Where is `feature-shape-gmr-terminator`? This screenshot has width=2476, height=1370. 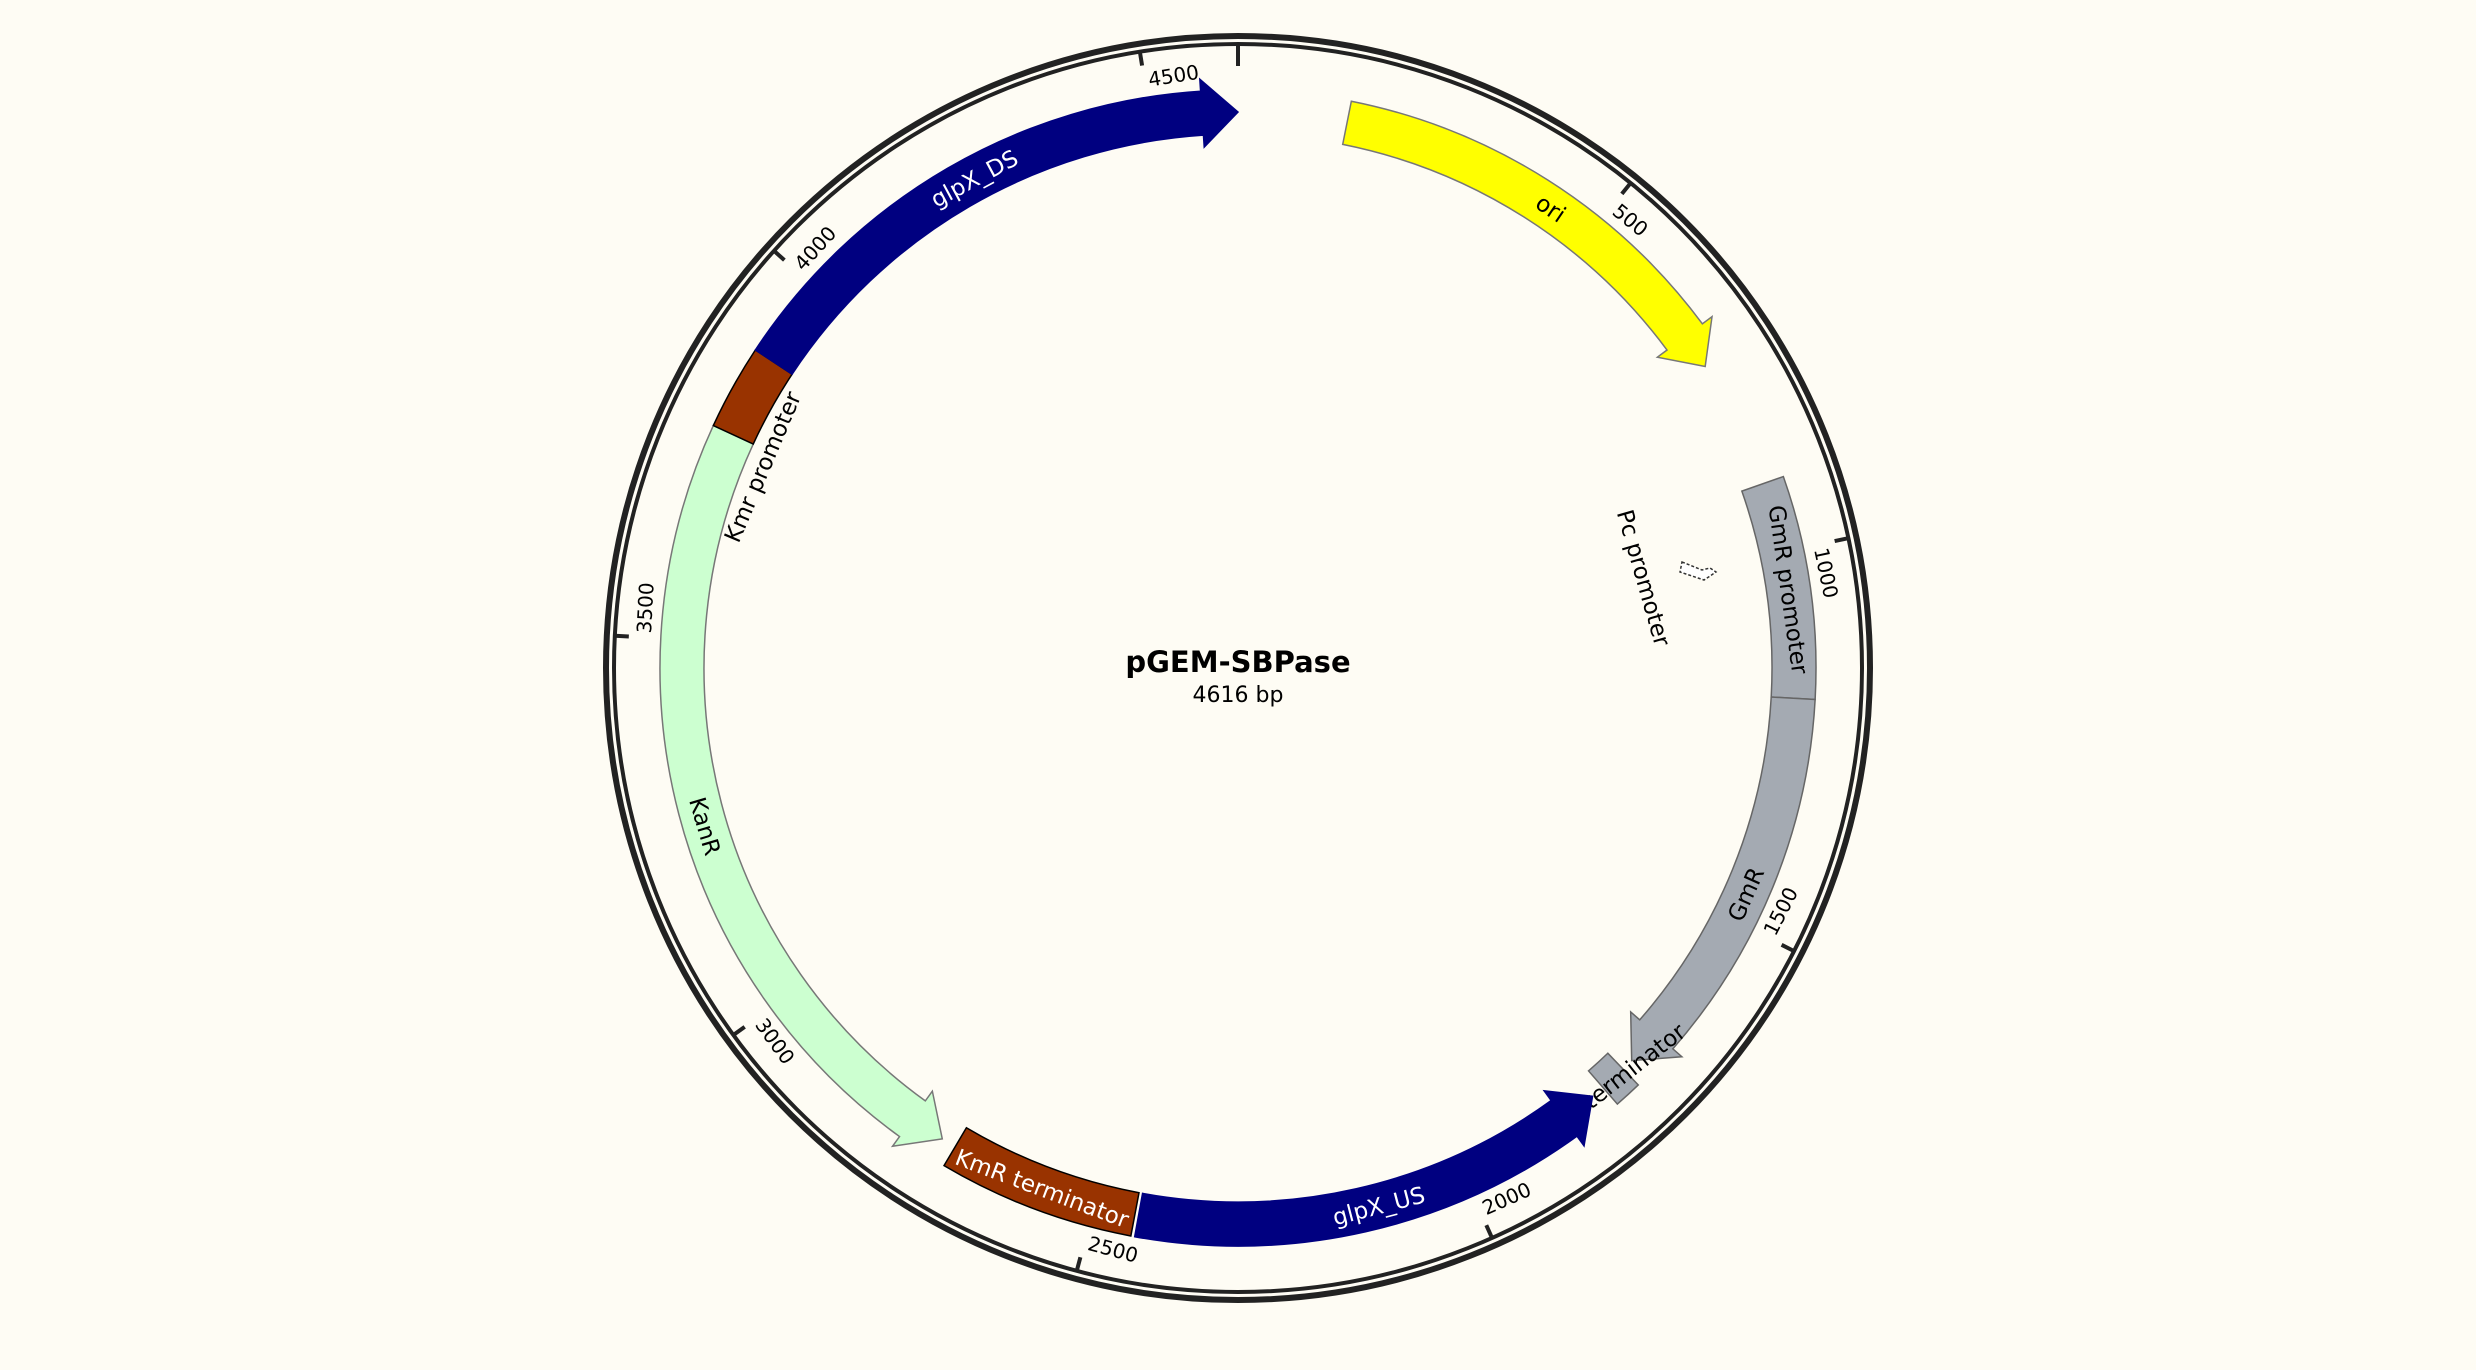
feature-shape-gmr-terminator is located at coordinates (1613, 1079).